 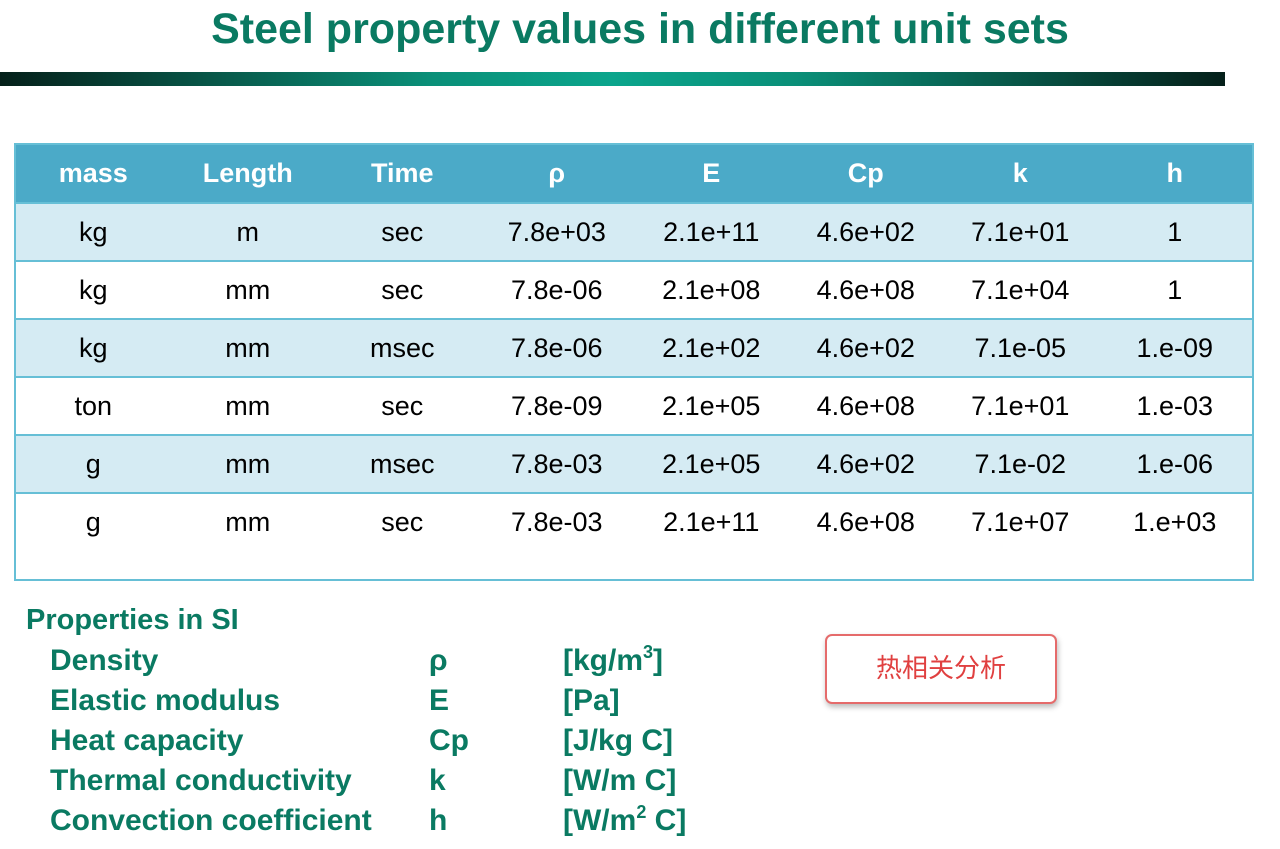 I want to click on header-convection-coefficient: h, so click(x=1175, y=173).